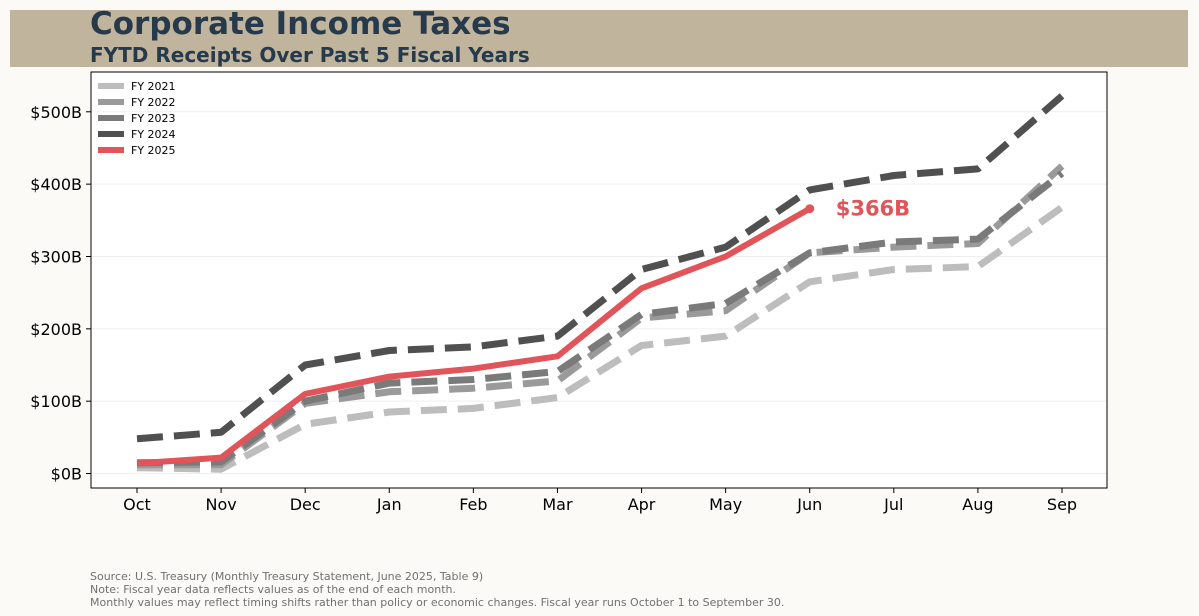  I want to click on x-tick-label: Aug, so click(977, 504).